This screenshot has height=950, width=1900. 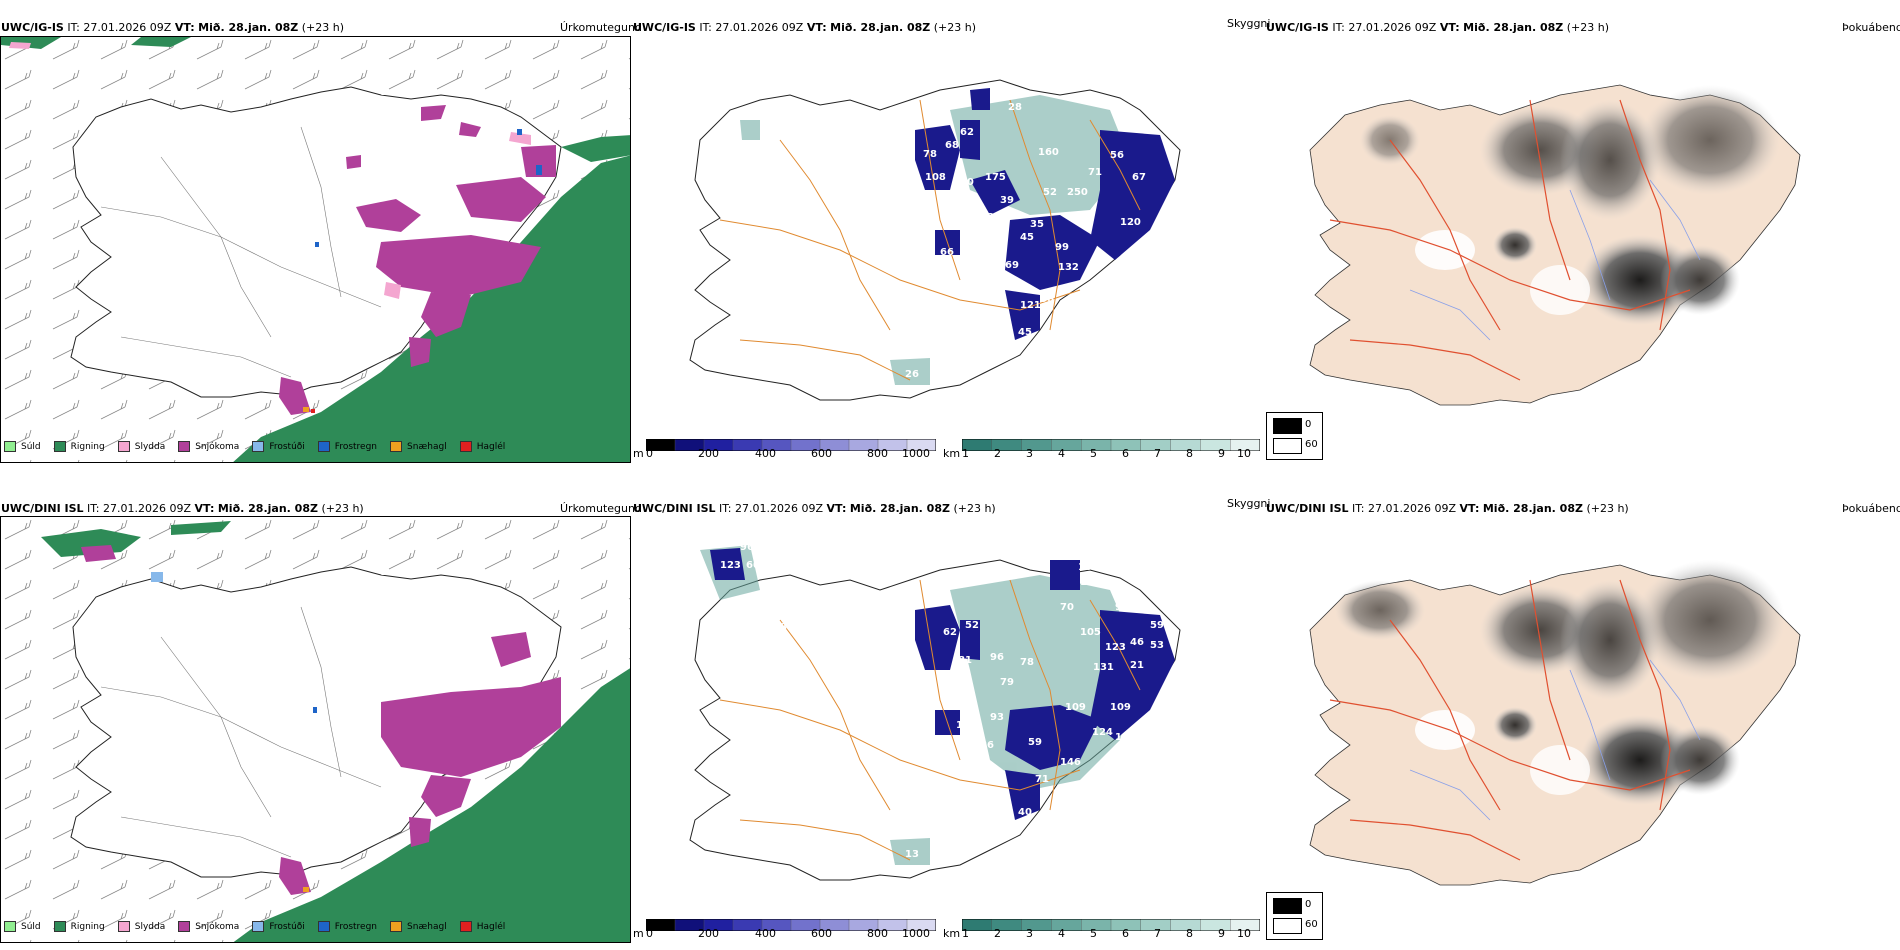 What do you see at coordinates (208, 926) in the screenshot?
I see `legend-item: Snjókoma` at bounding box center [208, 926].